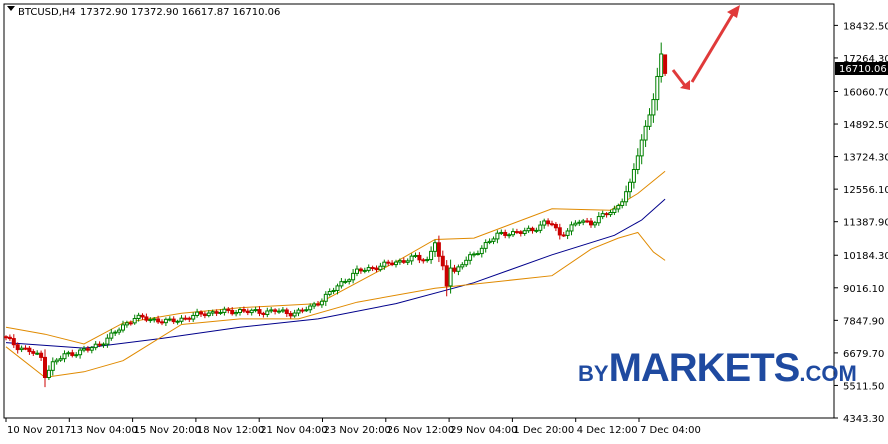 The width and height of the screenshot is (888, 444). Describe the element at coordinates (483, 430) in the screenshot. I see `x-tick-label: 29 Nov 04:00` at that location.